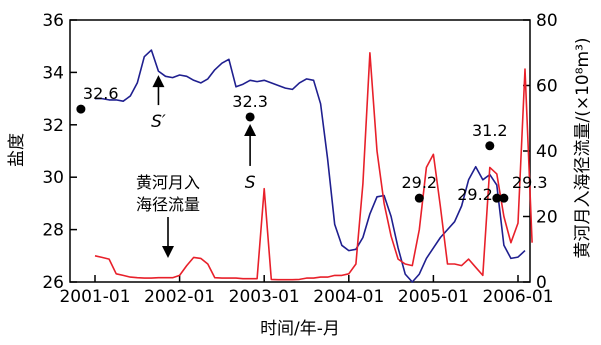 The width and height of the screenshot is (601, 345). What do you see at coordinates (53, 231) in the screenshot?
I see `y-left-tick-label: 28` at bounding box center [53, 231].